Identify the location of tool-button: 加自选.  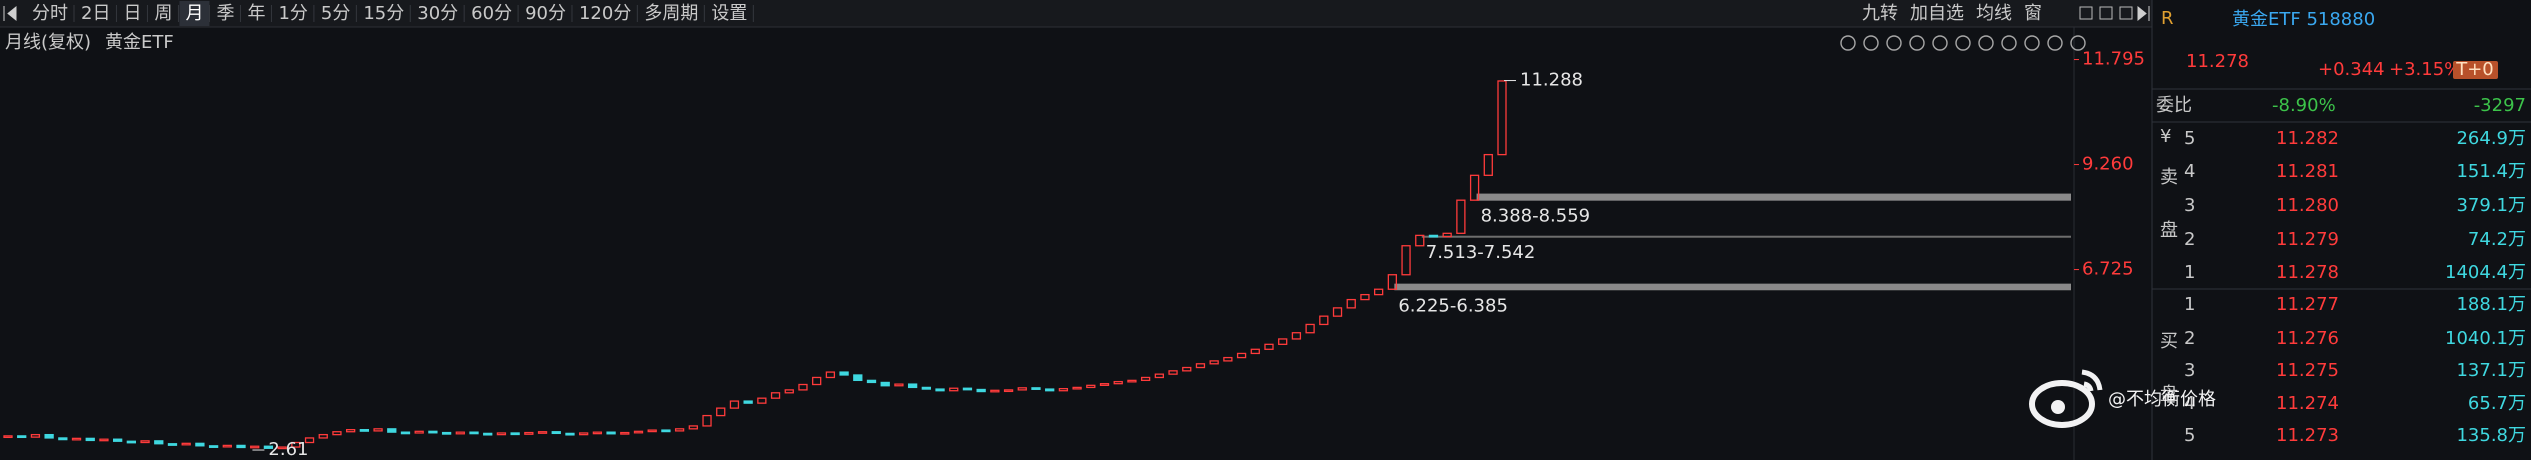
(1937, 13).